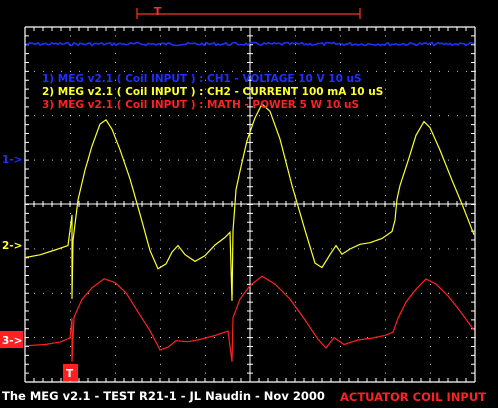 This screenshot has height=408, width=498. I want to click on ch1-voltage-trace, so click(250, 44).